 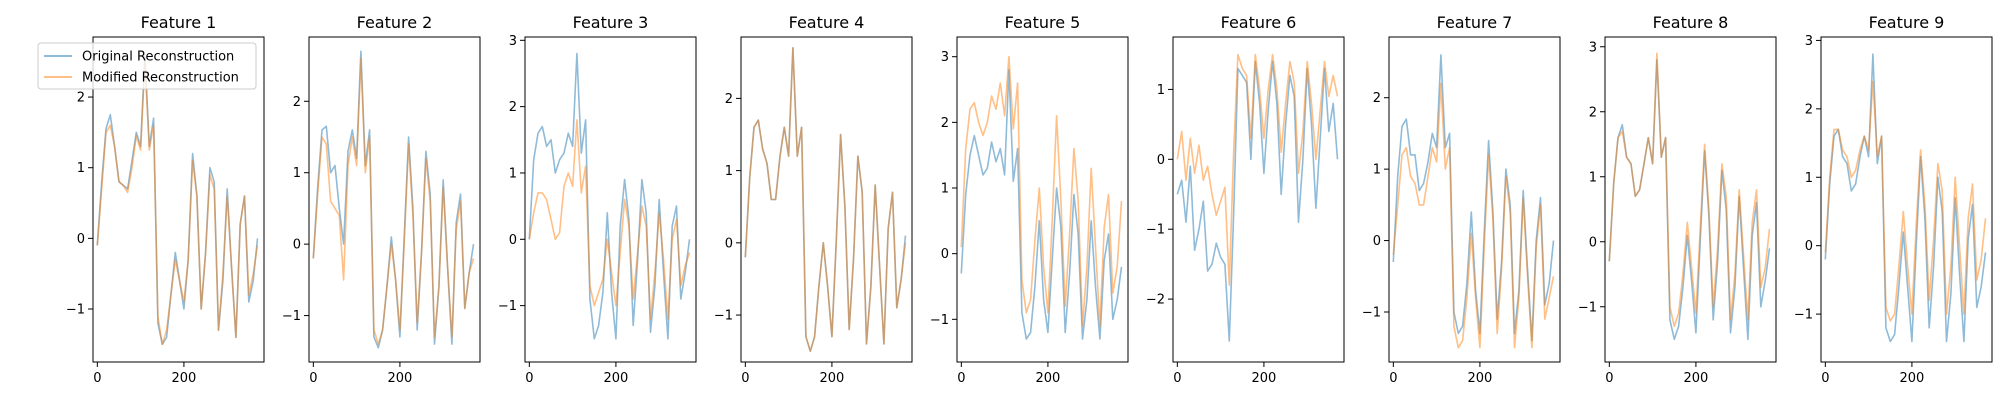 I want to click on panel-title: Feature 7, so click(x=1475, y=22).